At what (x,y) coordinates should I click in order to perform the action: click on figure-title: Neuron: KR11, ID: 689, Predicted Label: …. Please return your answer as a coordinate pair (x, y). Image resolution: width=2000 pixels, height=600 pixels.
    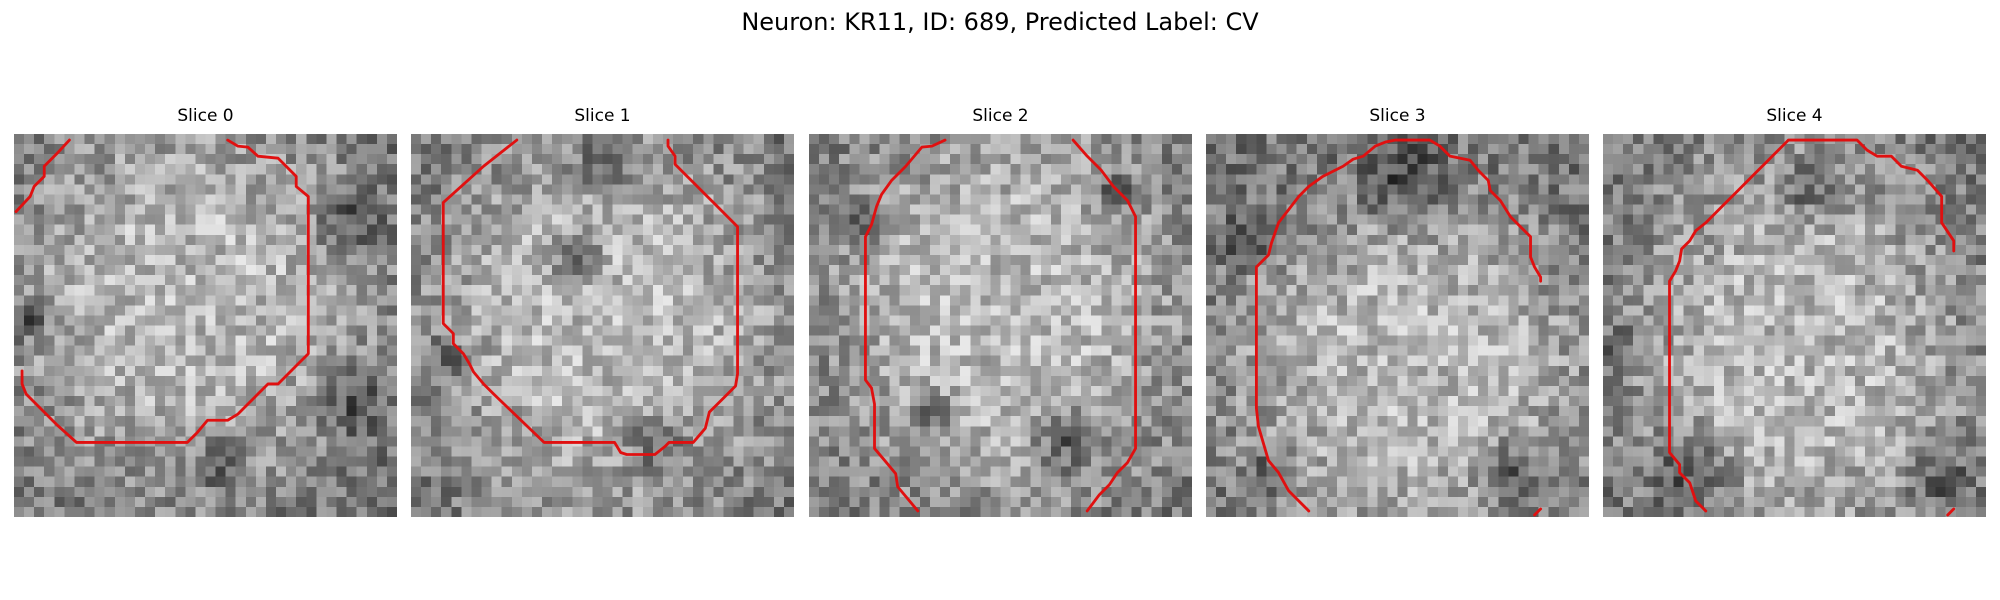
    Looking at the image, I should click on (1000, 22).